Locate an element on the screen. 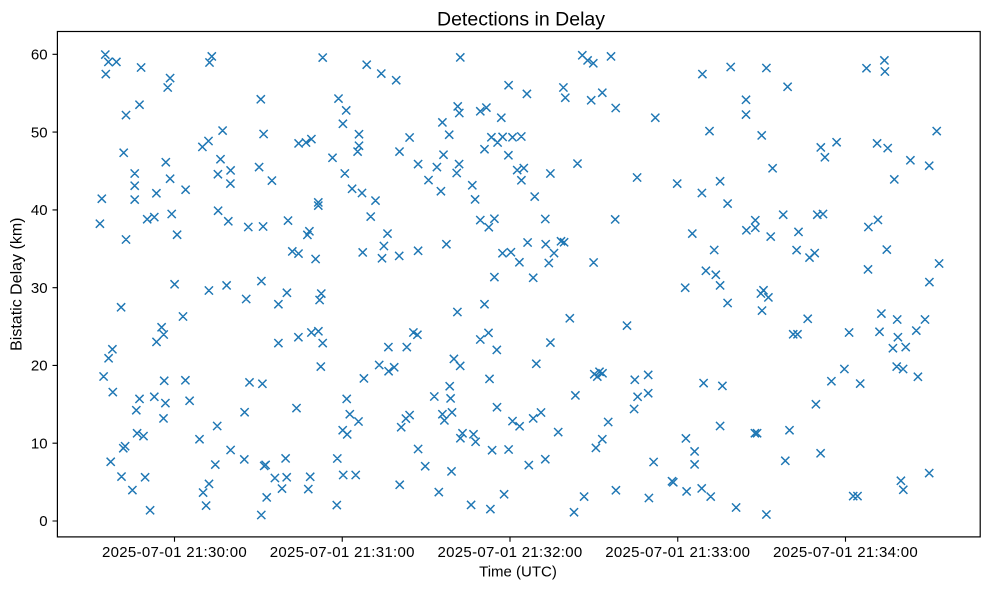 This screenshot has height=595, width=989. svg-text: Time (UTC) is located at coordinates (518, 572).